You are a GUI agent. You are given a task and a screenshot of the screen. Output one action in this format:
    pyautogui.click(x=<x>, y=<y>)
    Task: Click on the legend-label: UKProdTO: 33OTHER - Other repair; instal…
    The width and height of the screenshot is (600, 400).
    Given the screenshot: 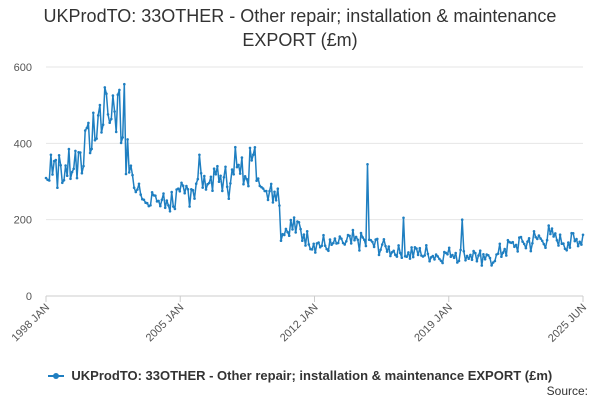 What is the action you would take?
    pyautogui.click(x=312, y=375)
    